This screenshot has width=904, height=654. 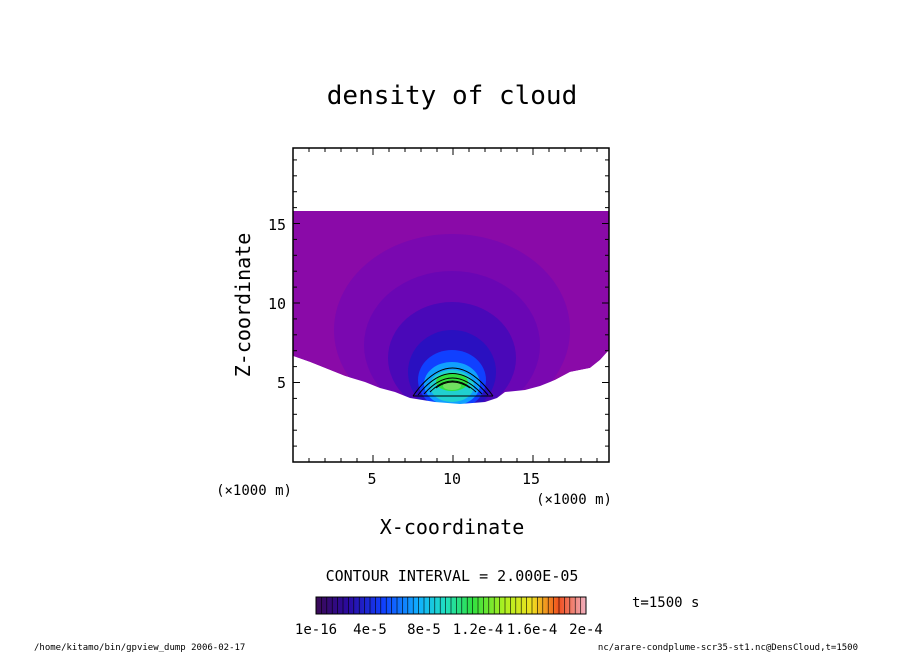 I want to click on colorbar-label: 1e-16, so click(x=316, y=630).